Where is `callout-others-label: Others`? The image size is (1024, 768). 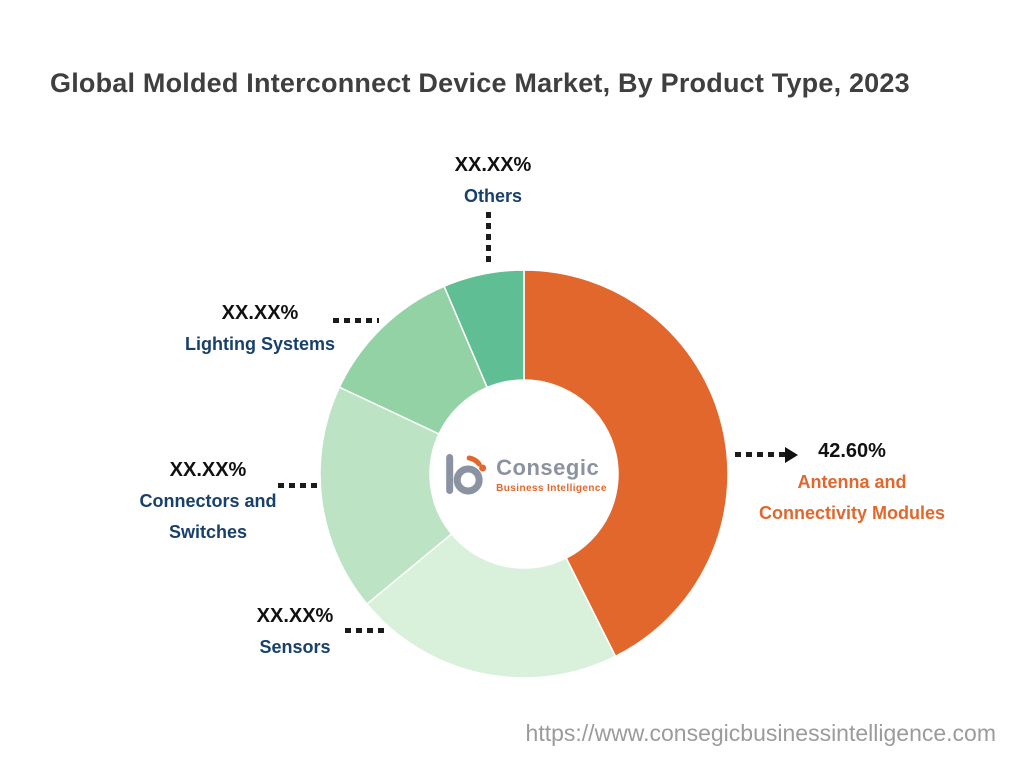 callout-others-label: Others is located at coordinates (493, 196).